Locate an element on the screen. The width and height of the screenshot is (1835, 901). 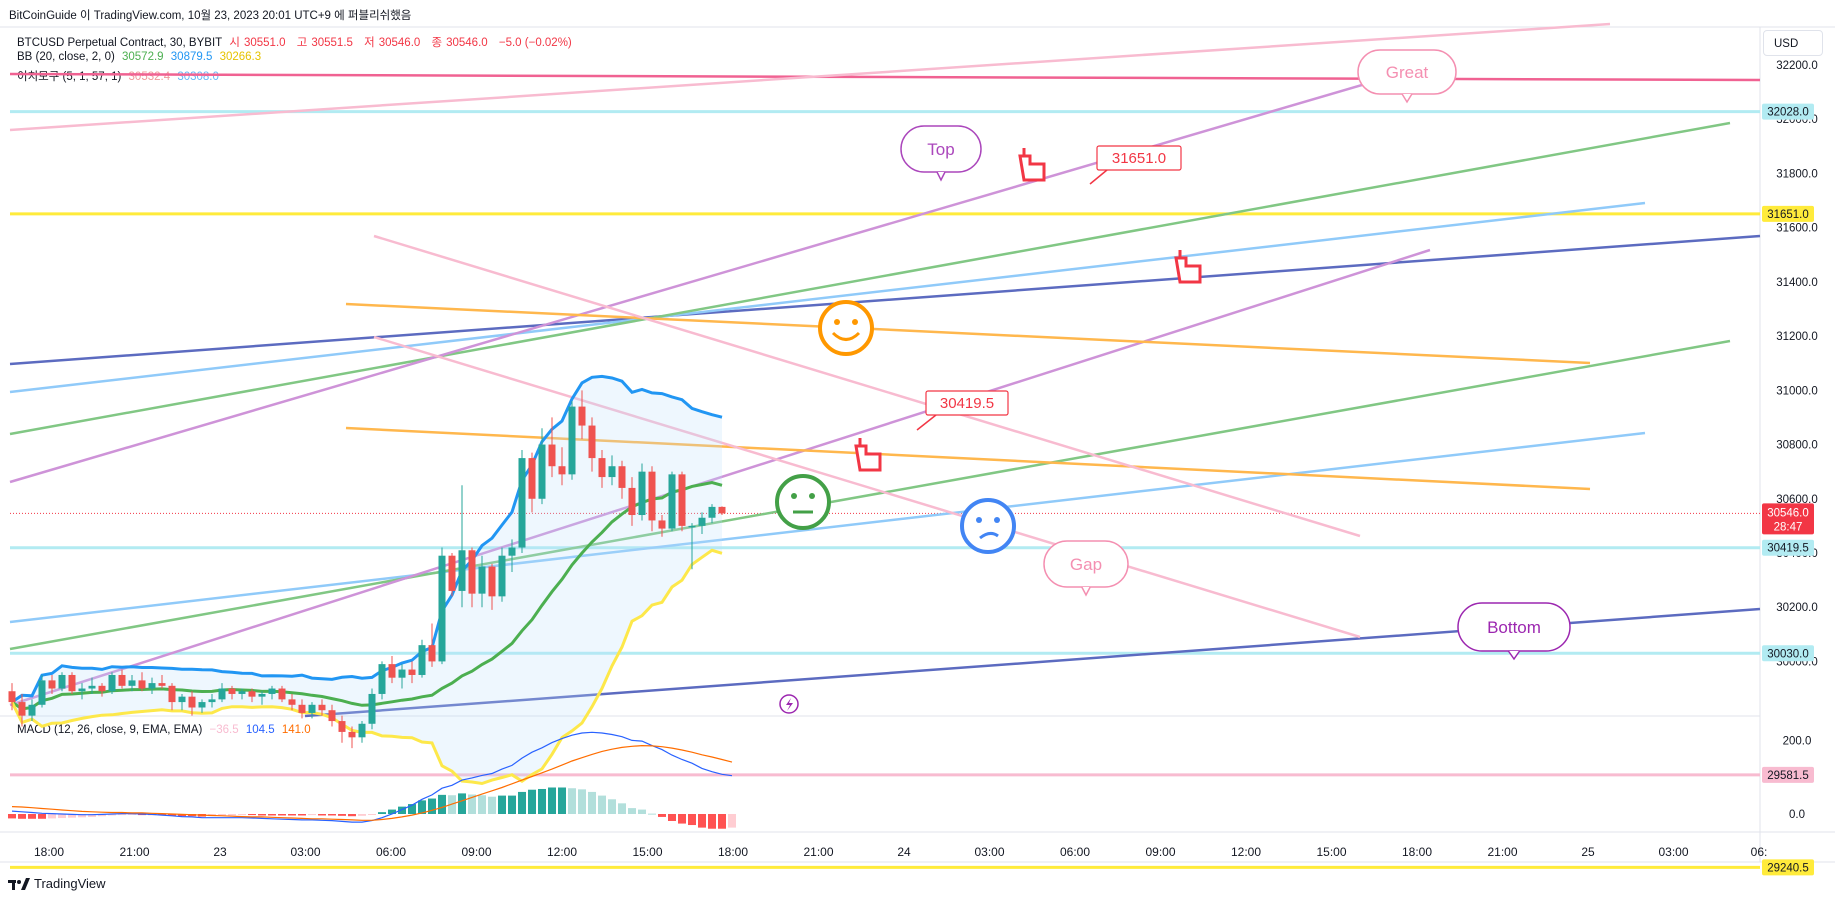
gap-bubble-tail is located at coordinates (1086, 591).